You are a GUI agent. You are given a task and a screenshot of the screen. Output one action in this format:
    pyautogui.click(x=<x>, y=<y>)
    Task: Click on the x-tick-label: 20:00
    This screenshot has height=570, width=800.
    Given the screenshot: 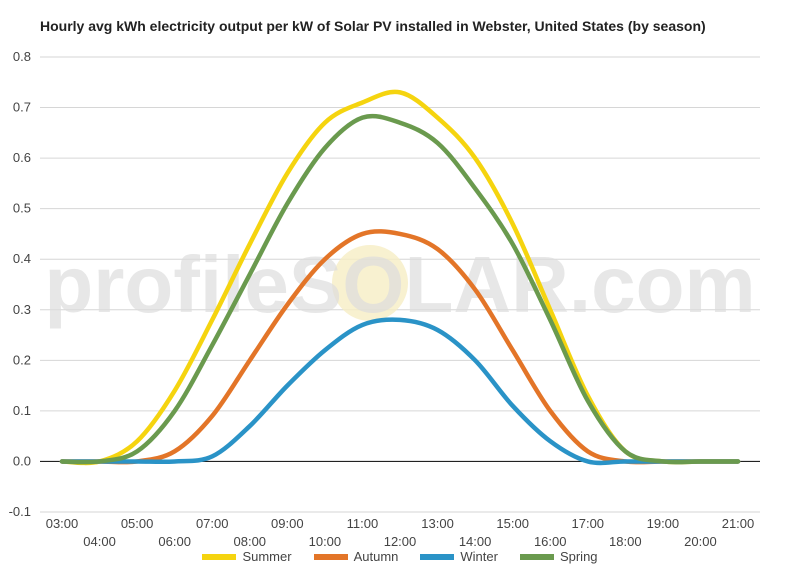 What is the action you would take?
    pyautogui.click(x=700, y=541)
    